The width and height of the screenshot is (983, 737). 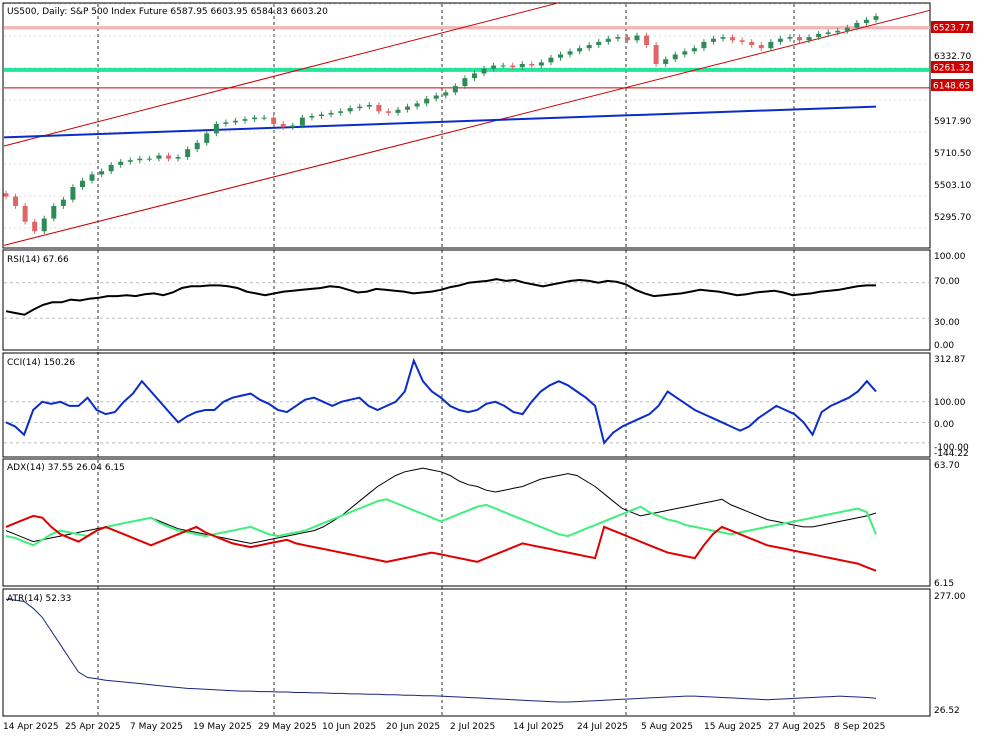 What do you see at coordinates (466, 401) in the screenshot?
I see `cci-series` at bounding box center [466, 401].